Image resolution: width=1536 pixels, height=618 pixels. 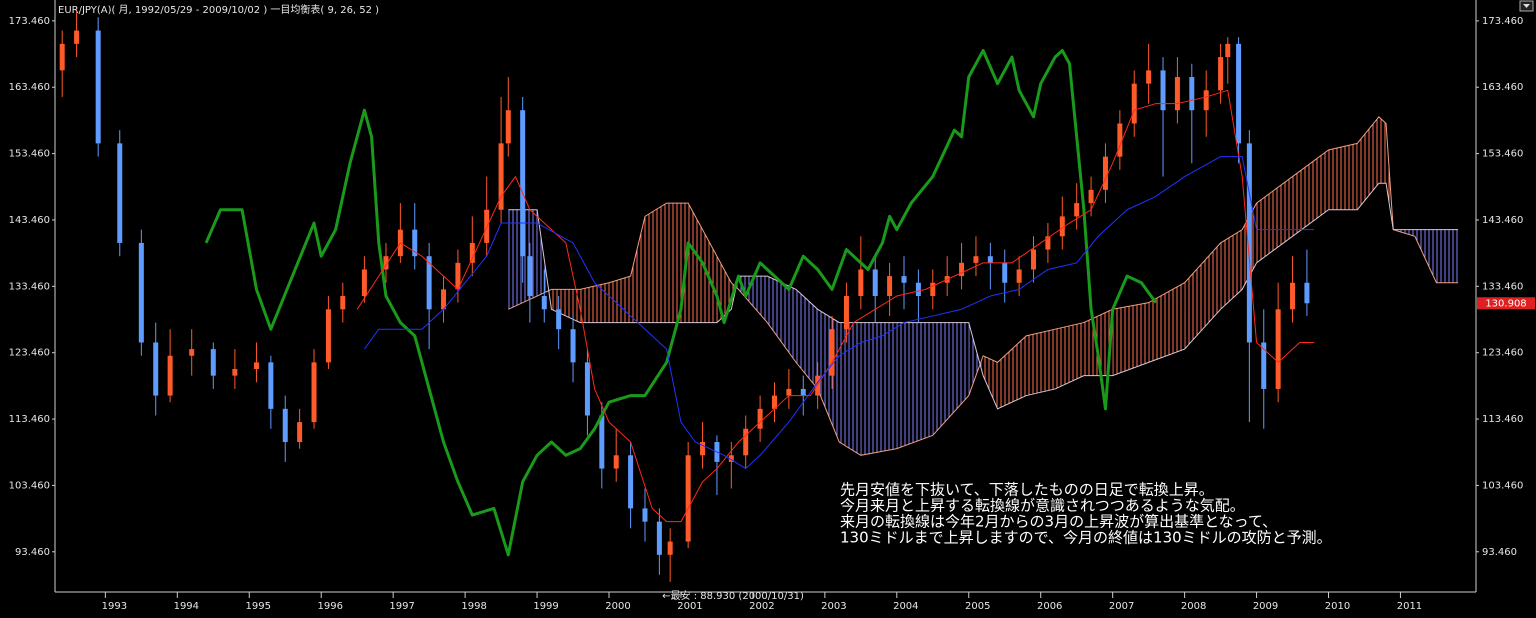 I want to click on last-price-box, so click(x=1506, y=303).